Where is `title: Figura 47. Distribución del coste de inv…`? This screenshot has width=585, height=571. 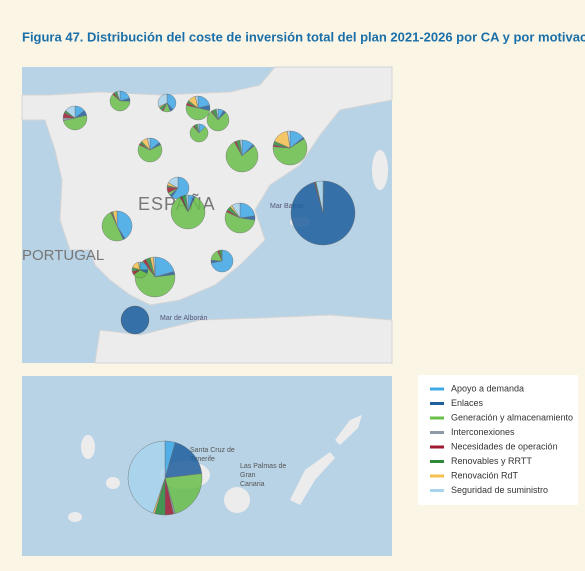
title: Figura 47. Distribución del coste de inv… is located at coordinates (303, 36).